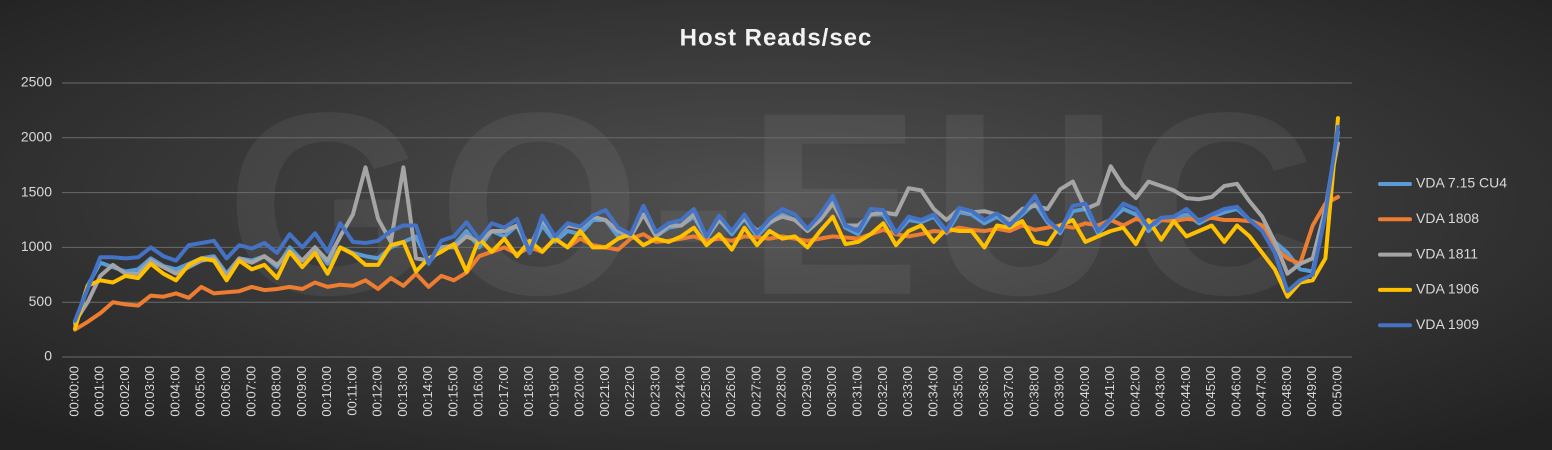 The width and height of the screenshot is (1552, 450). I want to click on x-tick-label: 00:17:00, so click(503, 391).